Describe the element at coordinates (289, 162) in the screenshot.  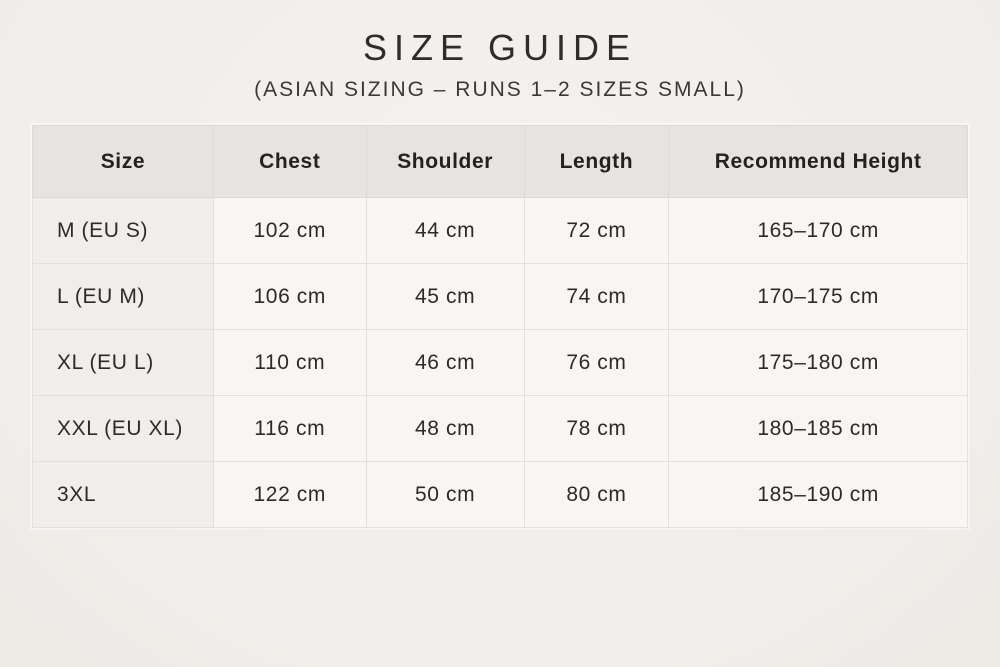
I see `column-header-chest: Chest` at that location.